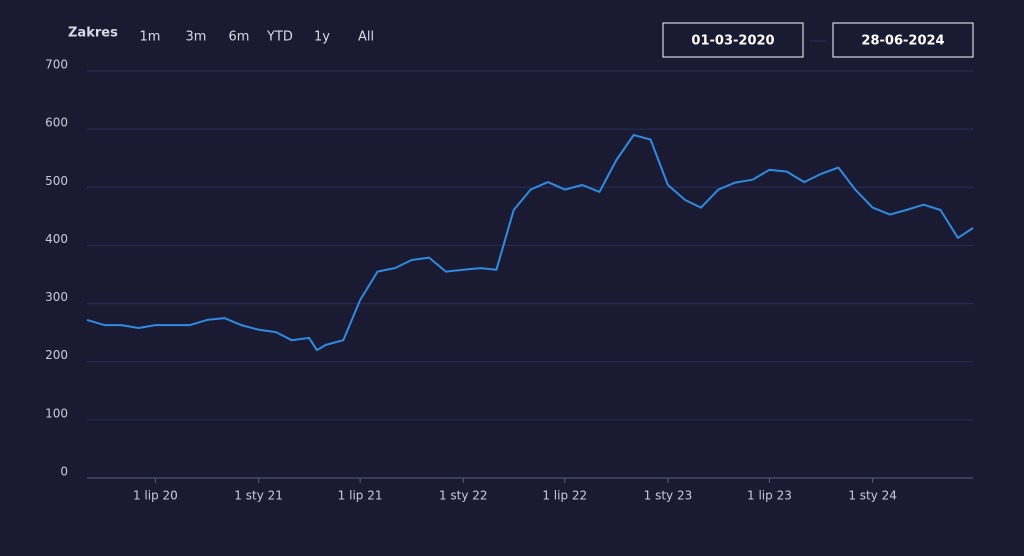 Image resolution: width=1024 pixels, height=556 pixels. Describe the element at coordinates (564, 496) in the screenshot. I see `x-tick-label: 1 lip 22` at that location.